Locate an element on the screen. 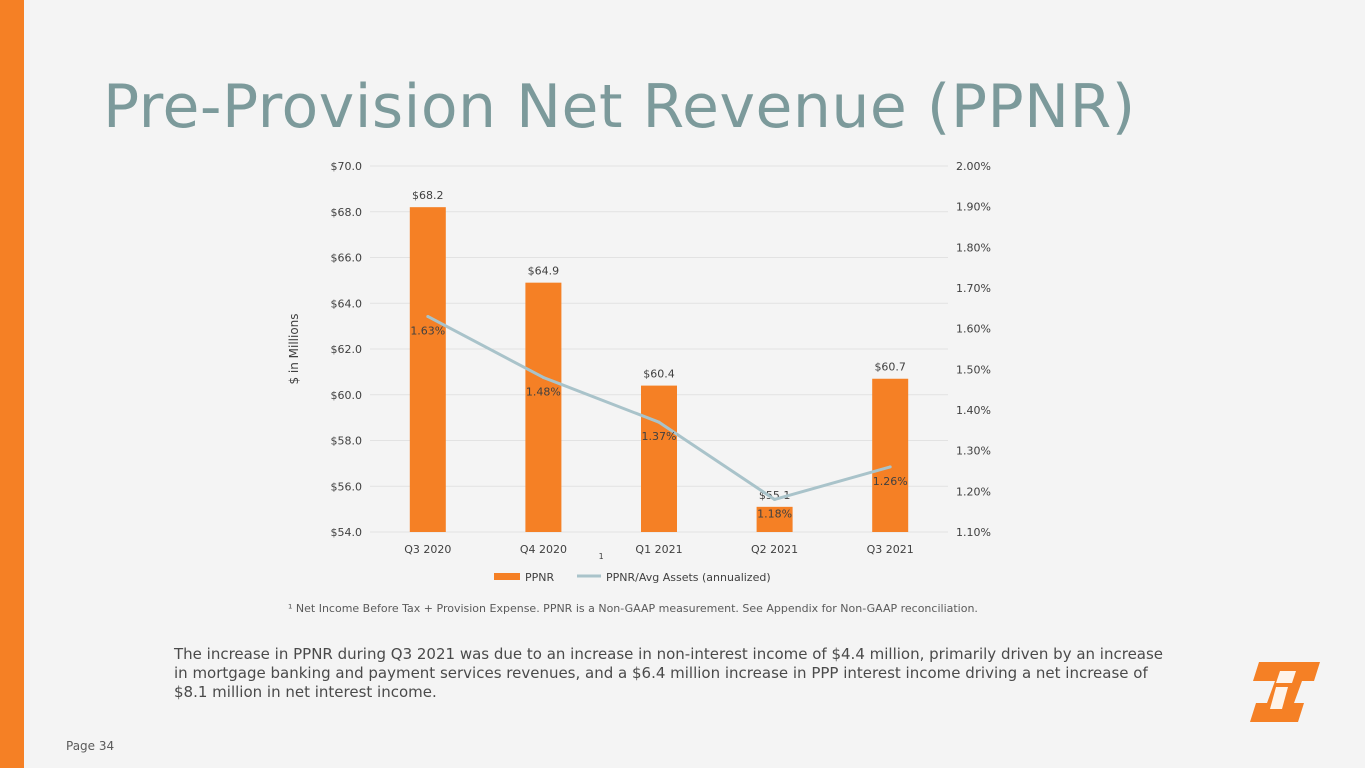  y-tick-label: $56.0 is located at coordinates (347, 486).